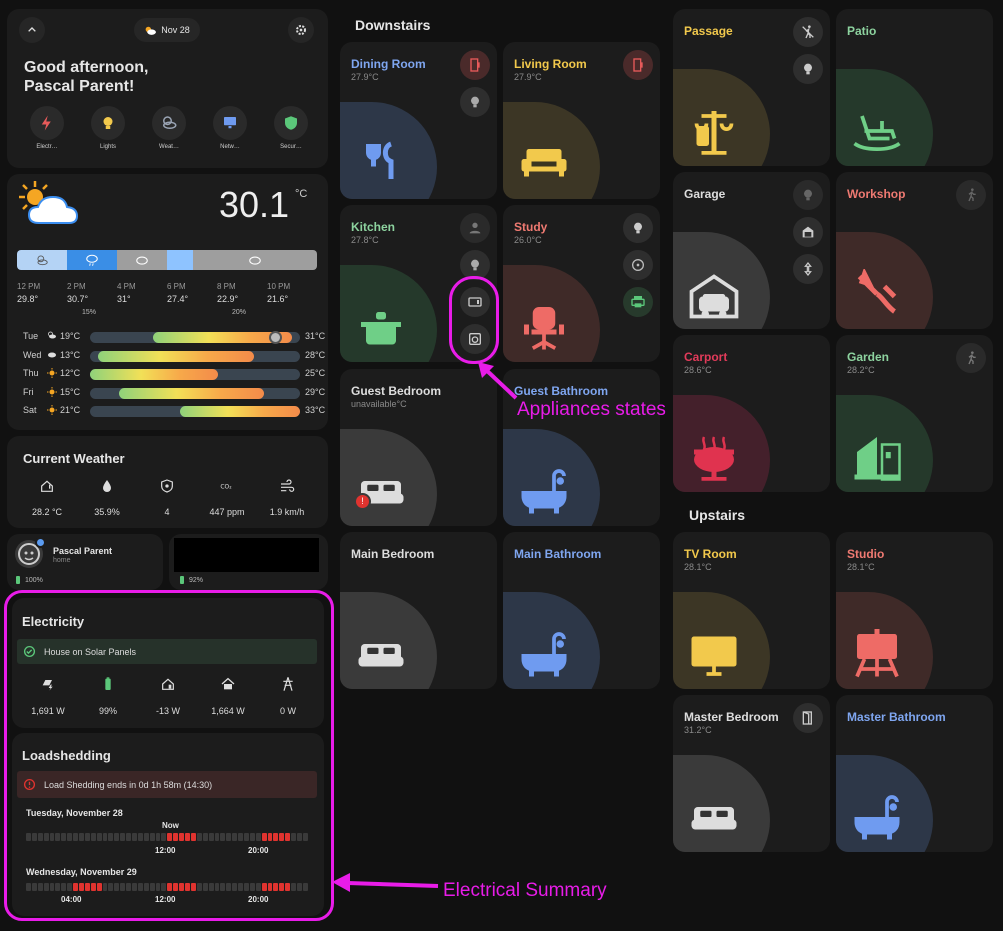  Describe the element at coordinates (581, 283) in the screenshot. I see `room-card-study: Study 26.0°C` at that location.